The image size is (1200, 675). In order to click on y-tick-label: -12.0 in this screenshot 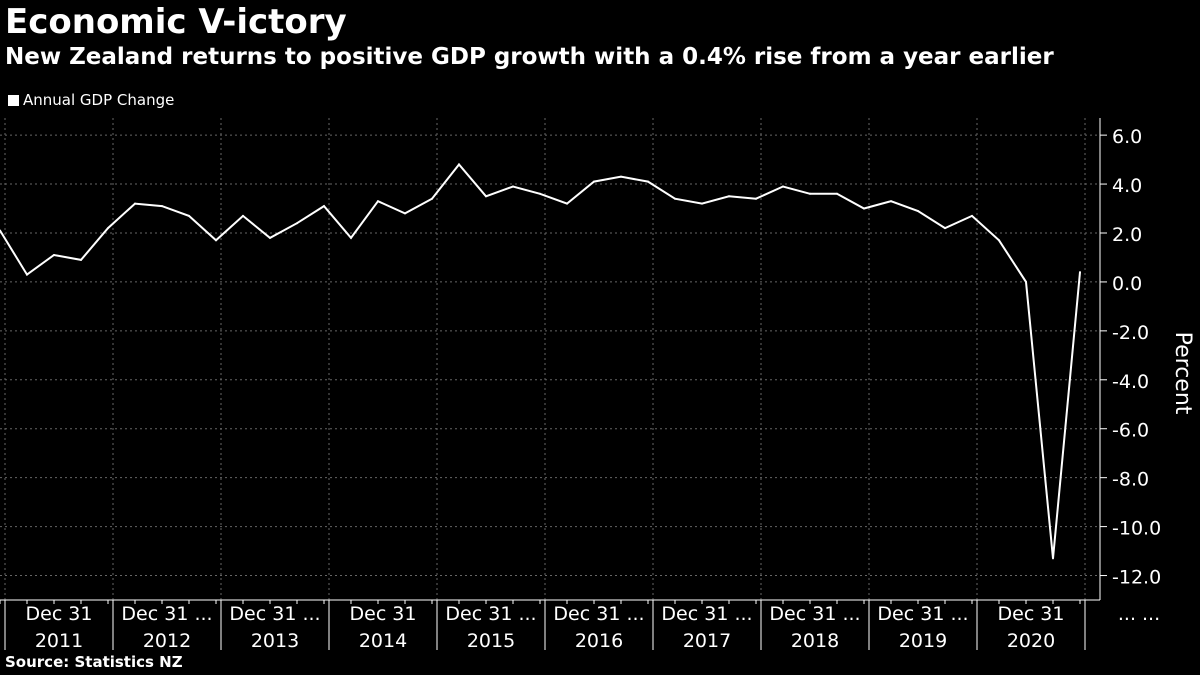, I will do `click(1136, 578)`.